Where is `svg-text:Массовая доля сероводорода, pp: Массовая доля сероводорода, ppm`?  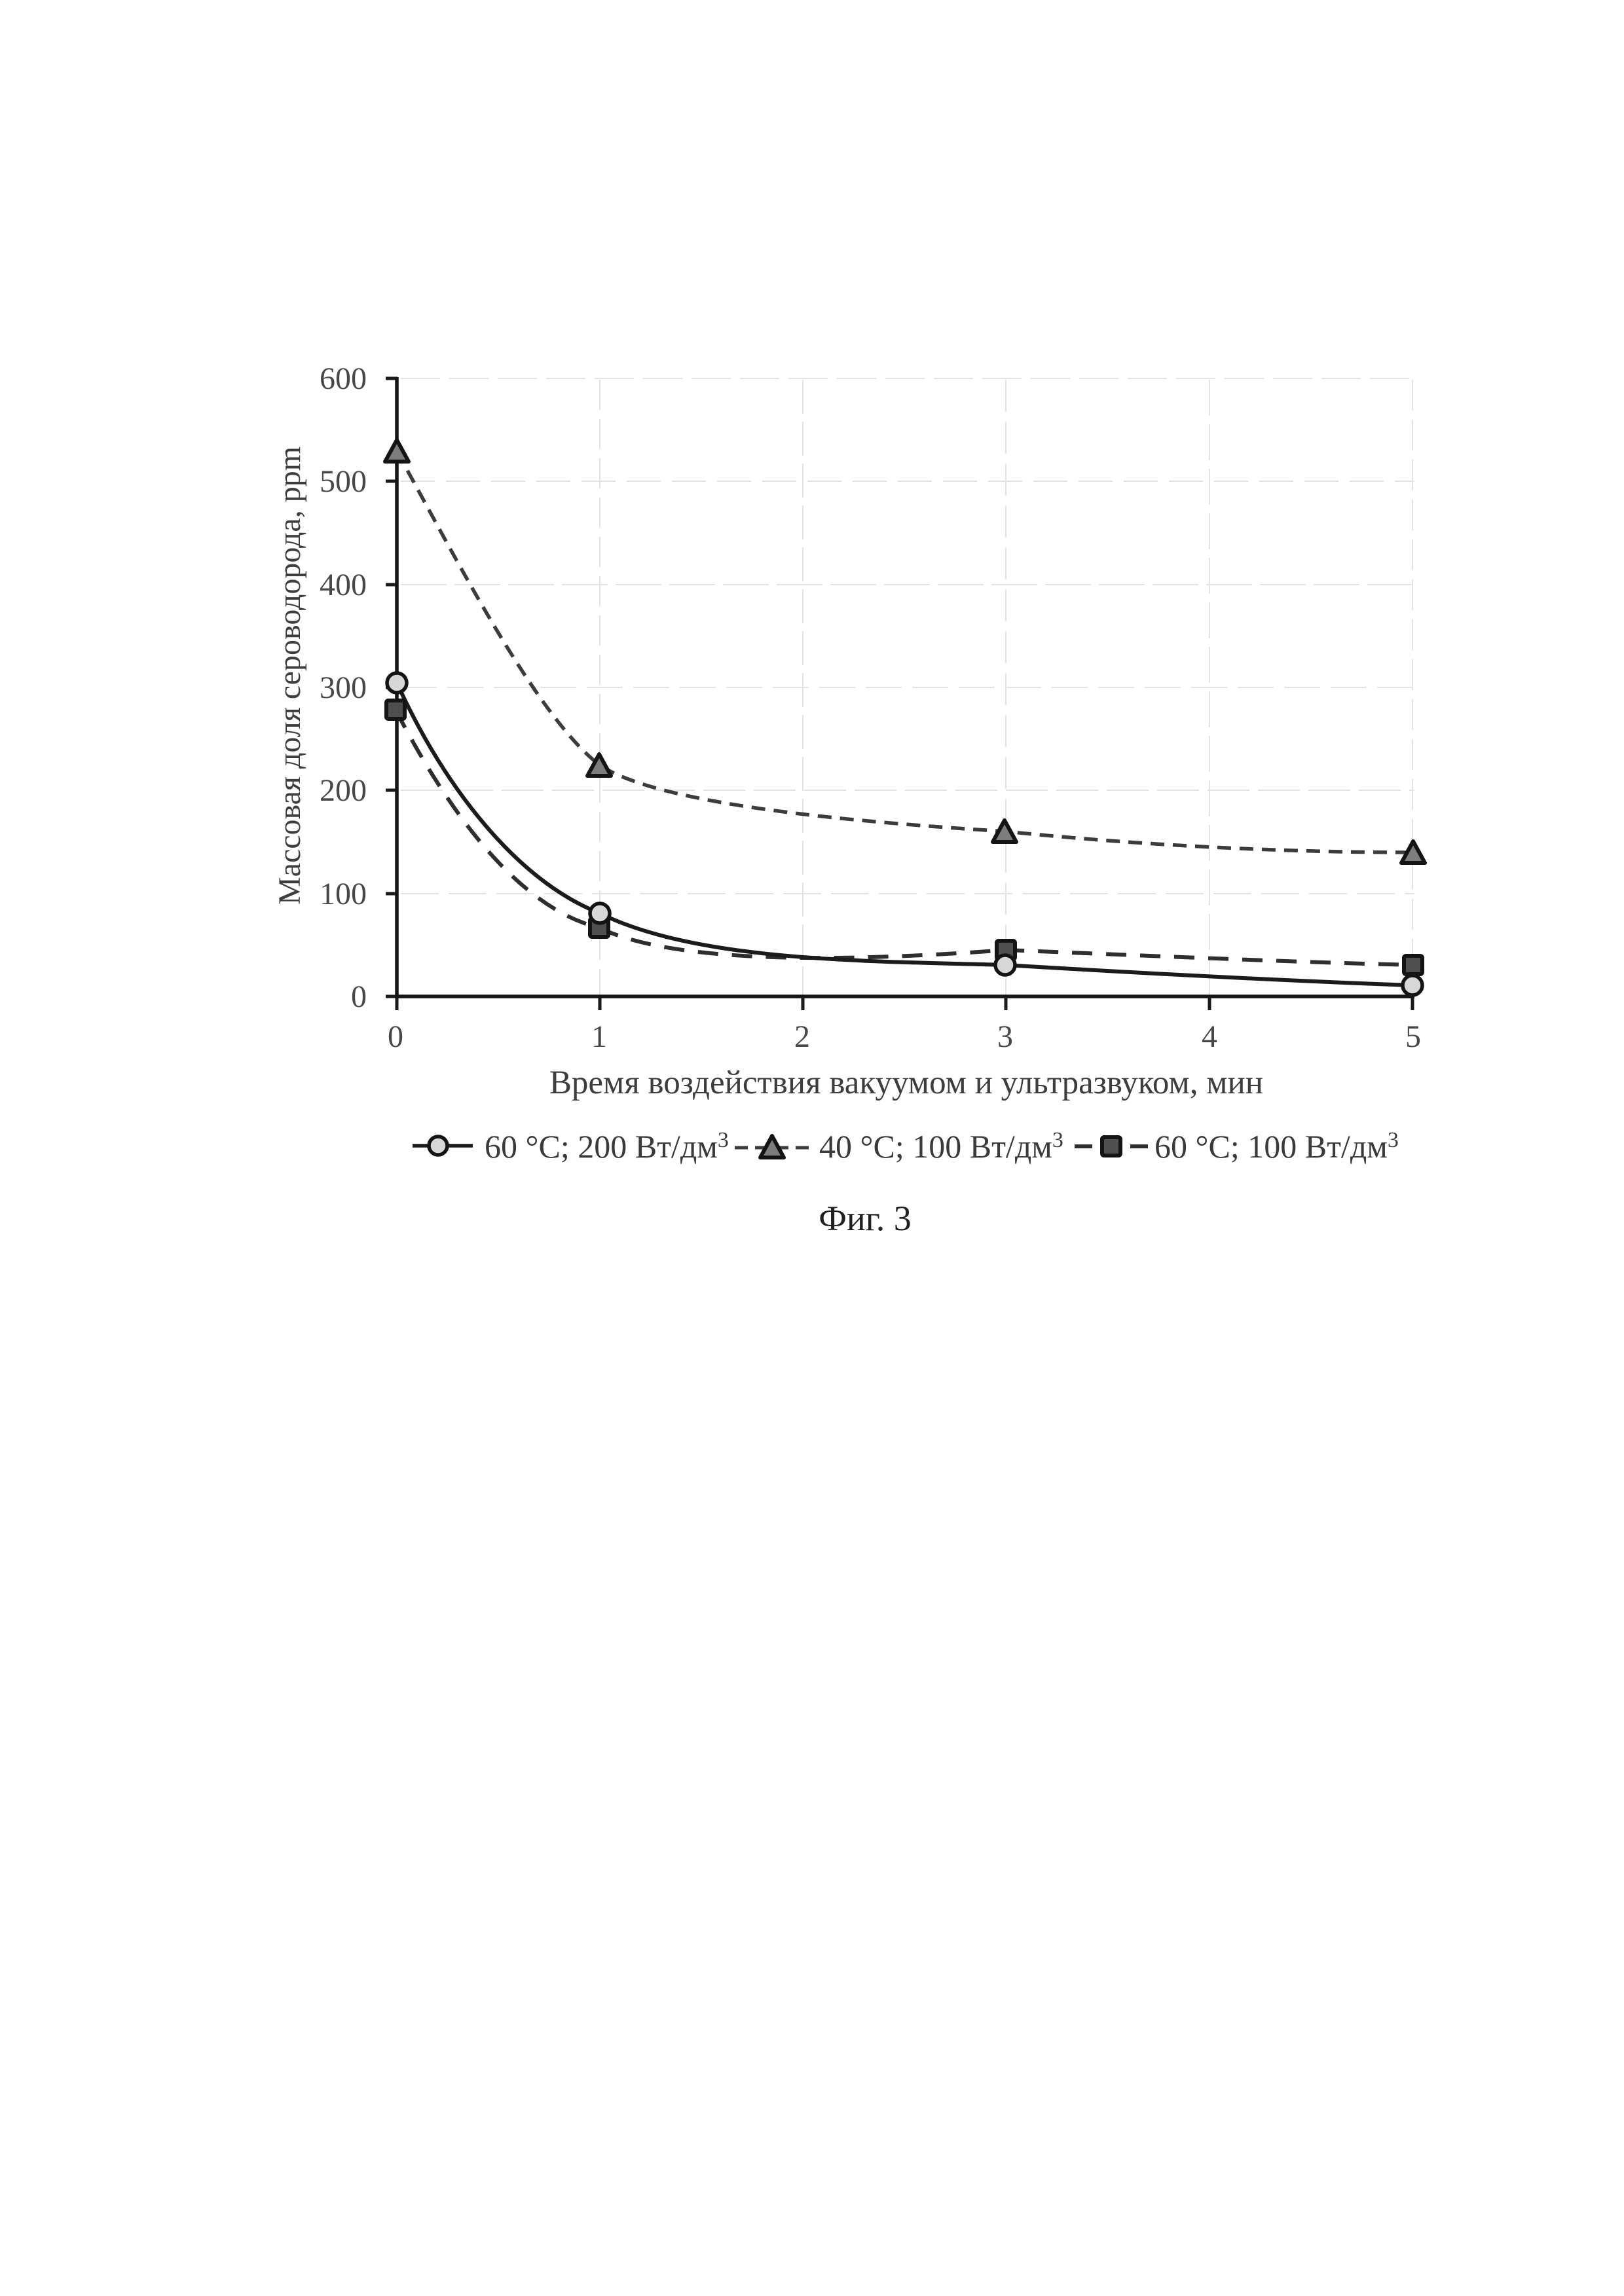
svg-text:Массовая доля сероводорода, pp: Массовая доля сероводорода, ppm is located at coordinates (289, 675).